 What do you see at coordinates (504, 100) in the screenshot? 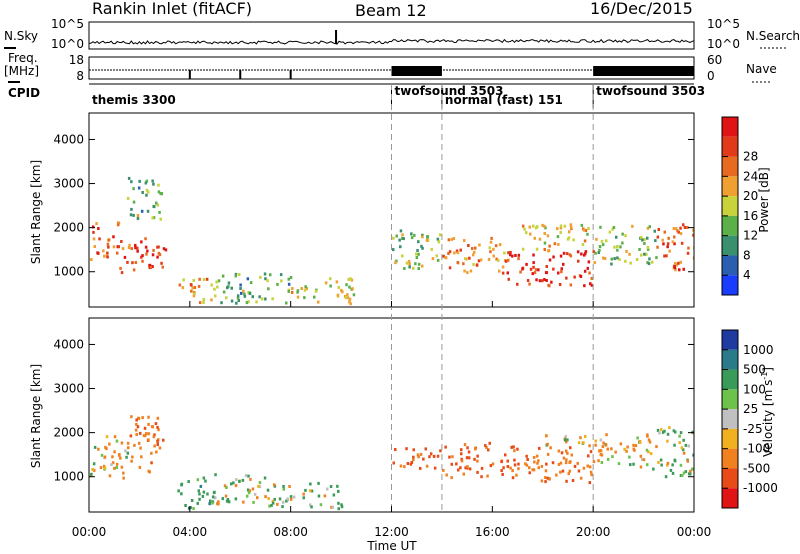
I see `cpid-segment-label: normal (fast) 151` at bounding box center [504, 100].